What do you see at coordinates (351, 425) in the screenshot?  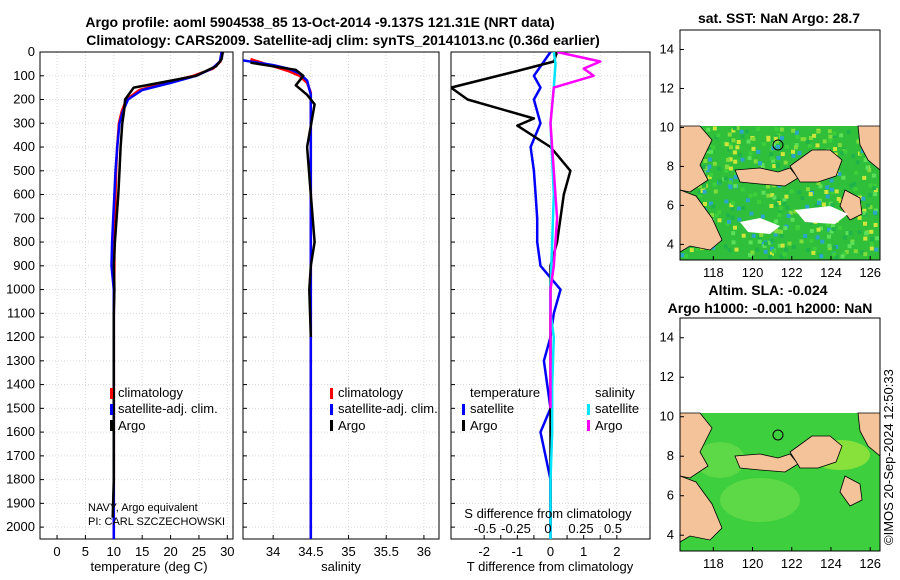 I see `legend-label-argo: Argo` at bounding box center [351, 425].